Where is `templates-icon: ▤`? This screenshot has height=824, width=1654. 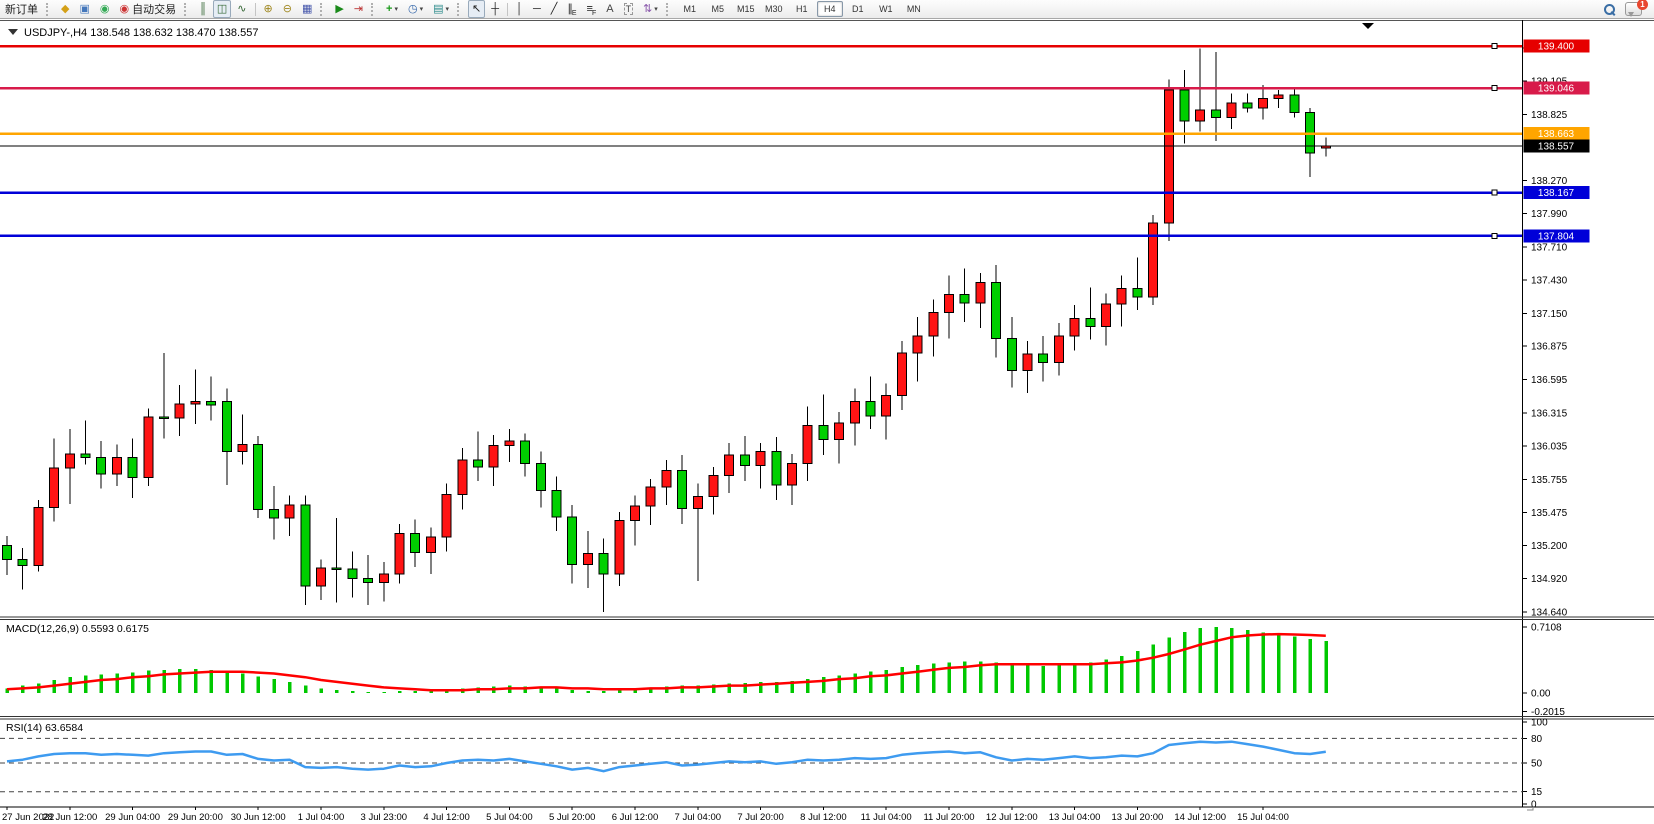 templates-icon: ▤ is located at coordinates (438, 9).